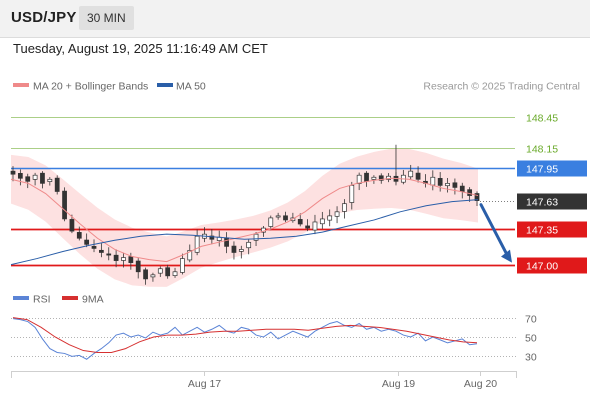 This screenshot has width=590, height=400. I want to click on projection-arrow-head, so click(506, 256).